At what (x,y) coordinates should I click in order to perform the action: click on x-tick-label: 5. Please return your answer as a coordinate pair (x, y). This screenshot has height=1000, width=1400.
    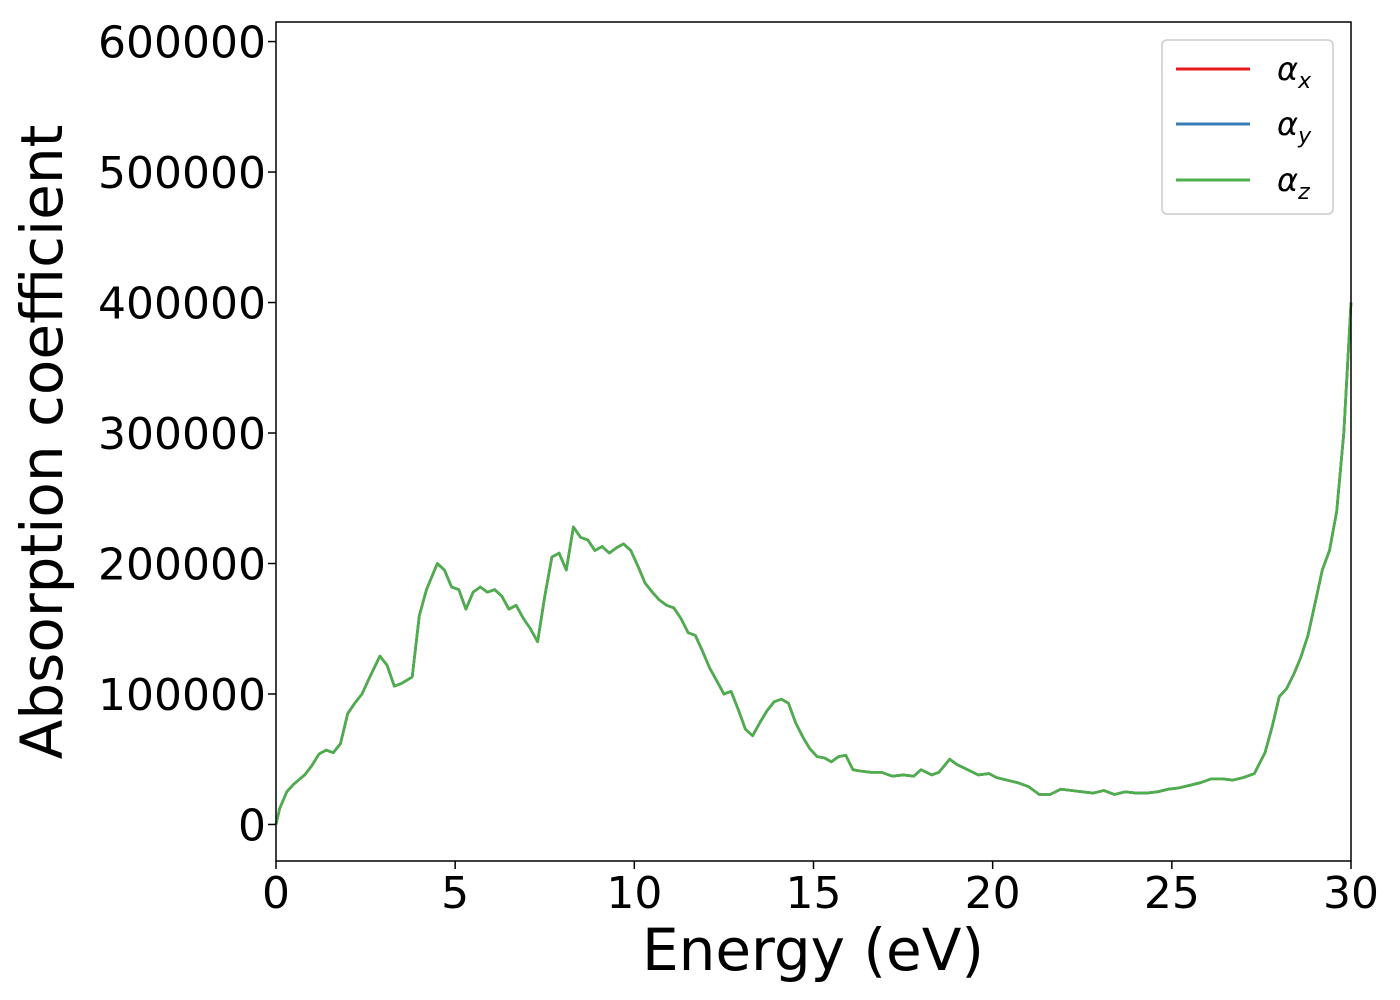
    Looking at the image, I should click on (455, 893).